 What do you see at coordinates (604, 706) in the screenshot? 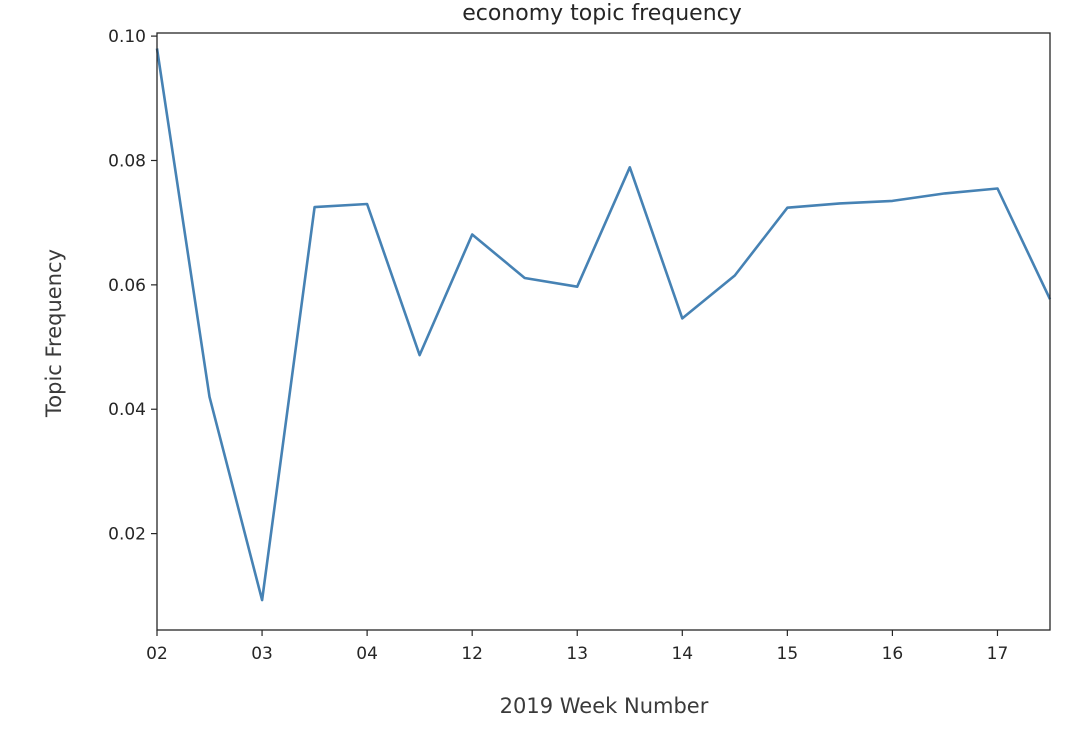
I see `x-axis-label: 2019 Week Number` at bounding box center [604, 706].